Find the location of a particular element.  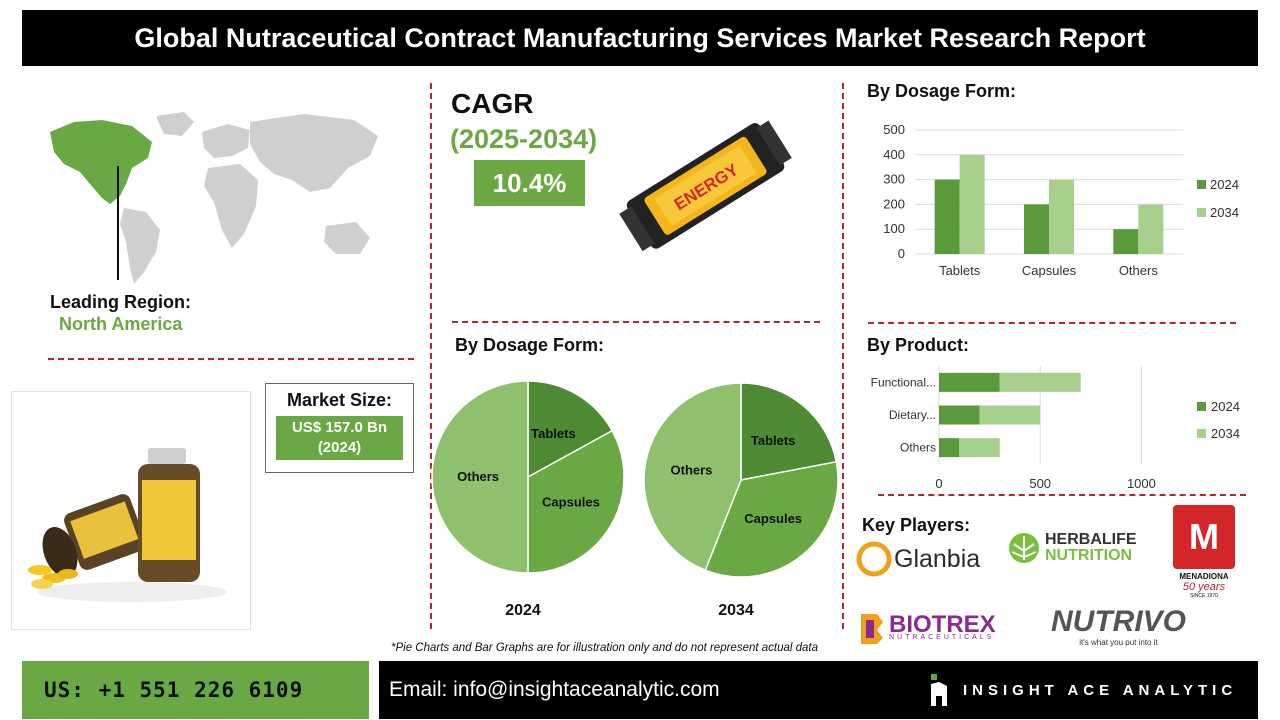

key-players-title: Key Players: is located at coordinates (916, 525).